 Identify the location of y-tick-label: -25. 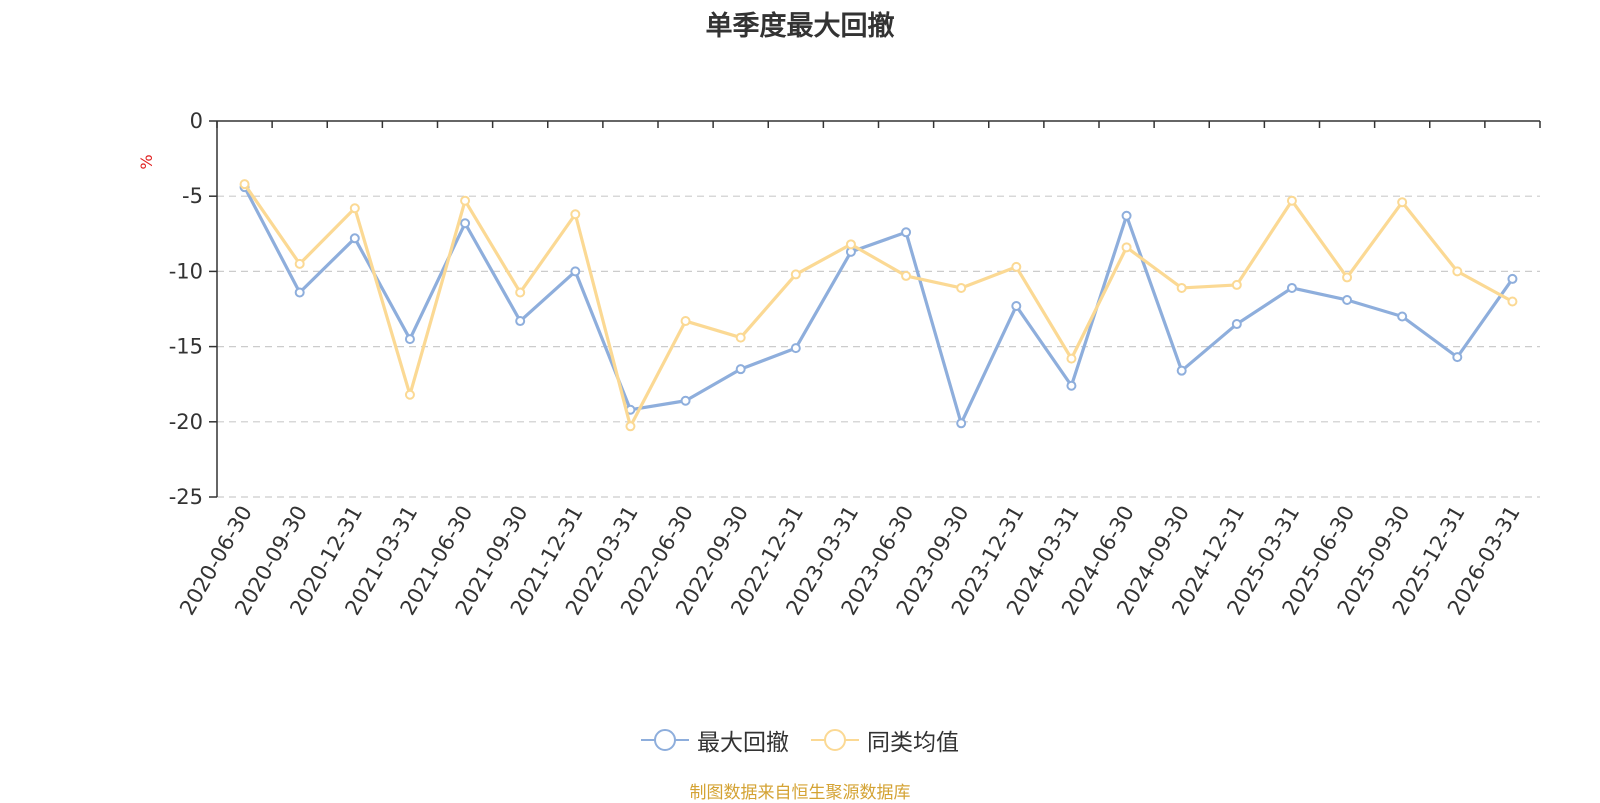
(186, 497).